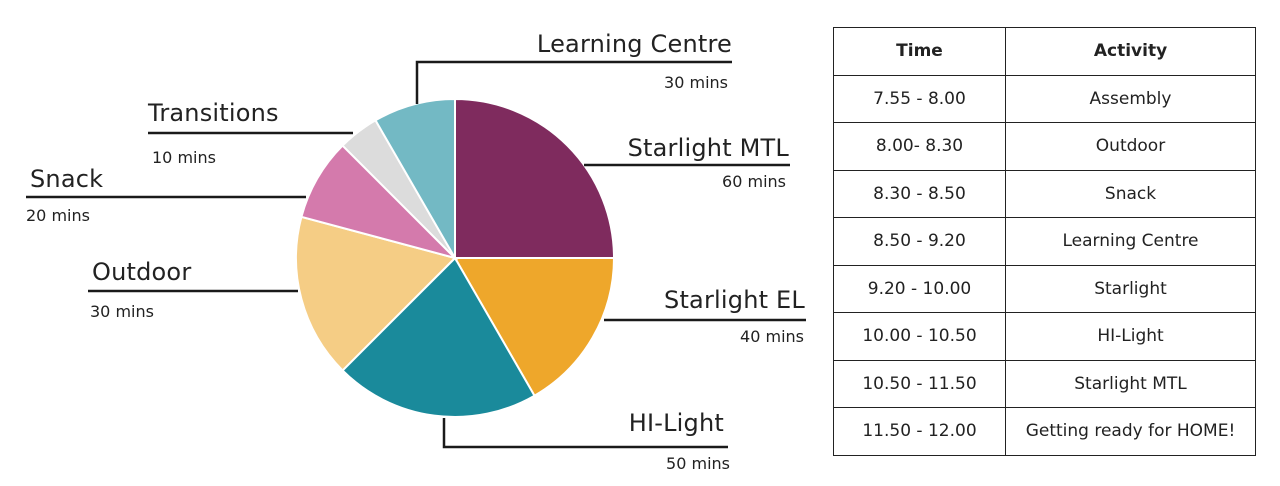  I want to click on table-row: 10.00 - 10.50 HI-Light, so click(1044, 336).